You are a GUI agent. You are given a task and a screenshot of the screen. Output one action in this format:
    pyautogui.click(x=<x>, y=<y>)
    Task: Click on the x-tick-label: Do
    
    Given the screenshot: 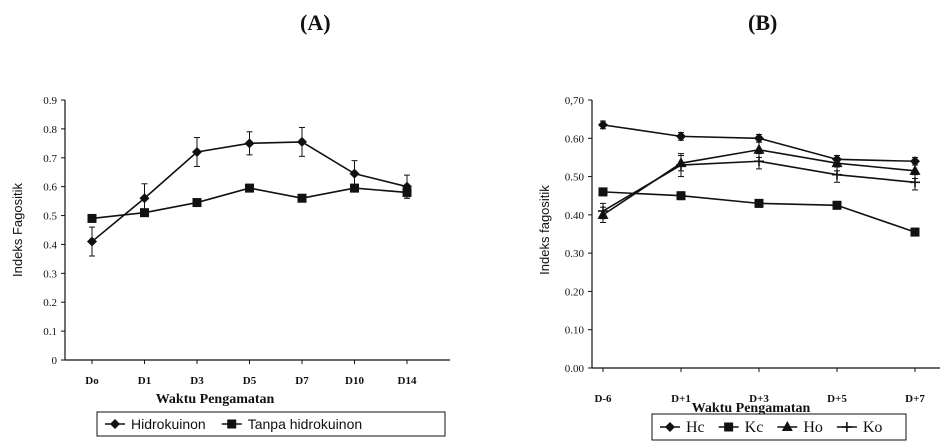 What is the action you would take?
    pyautogui.click(x=92, y=381)
    